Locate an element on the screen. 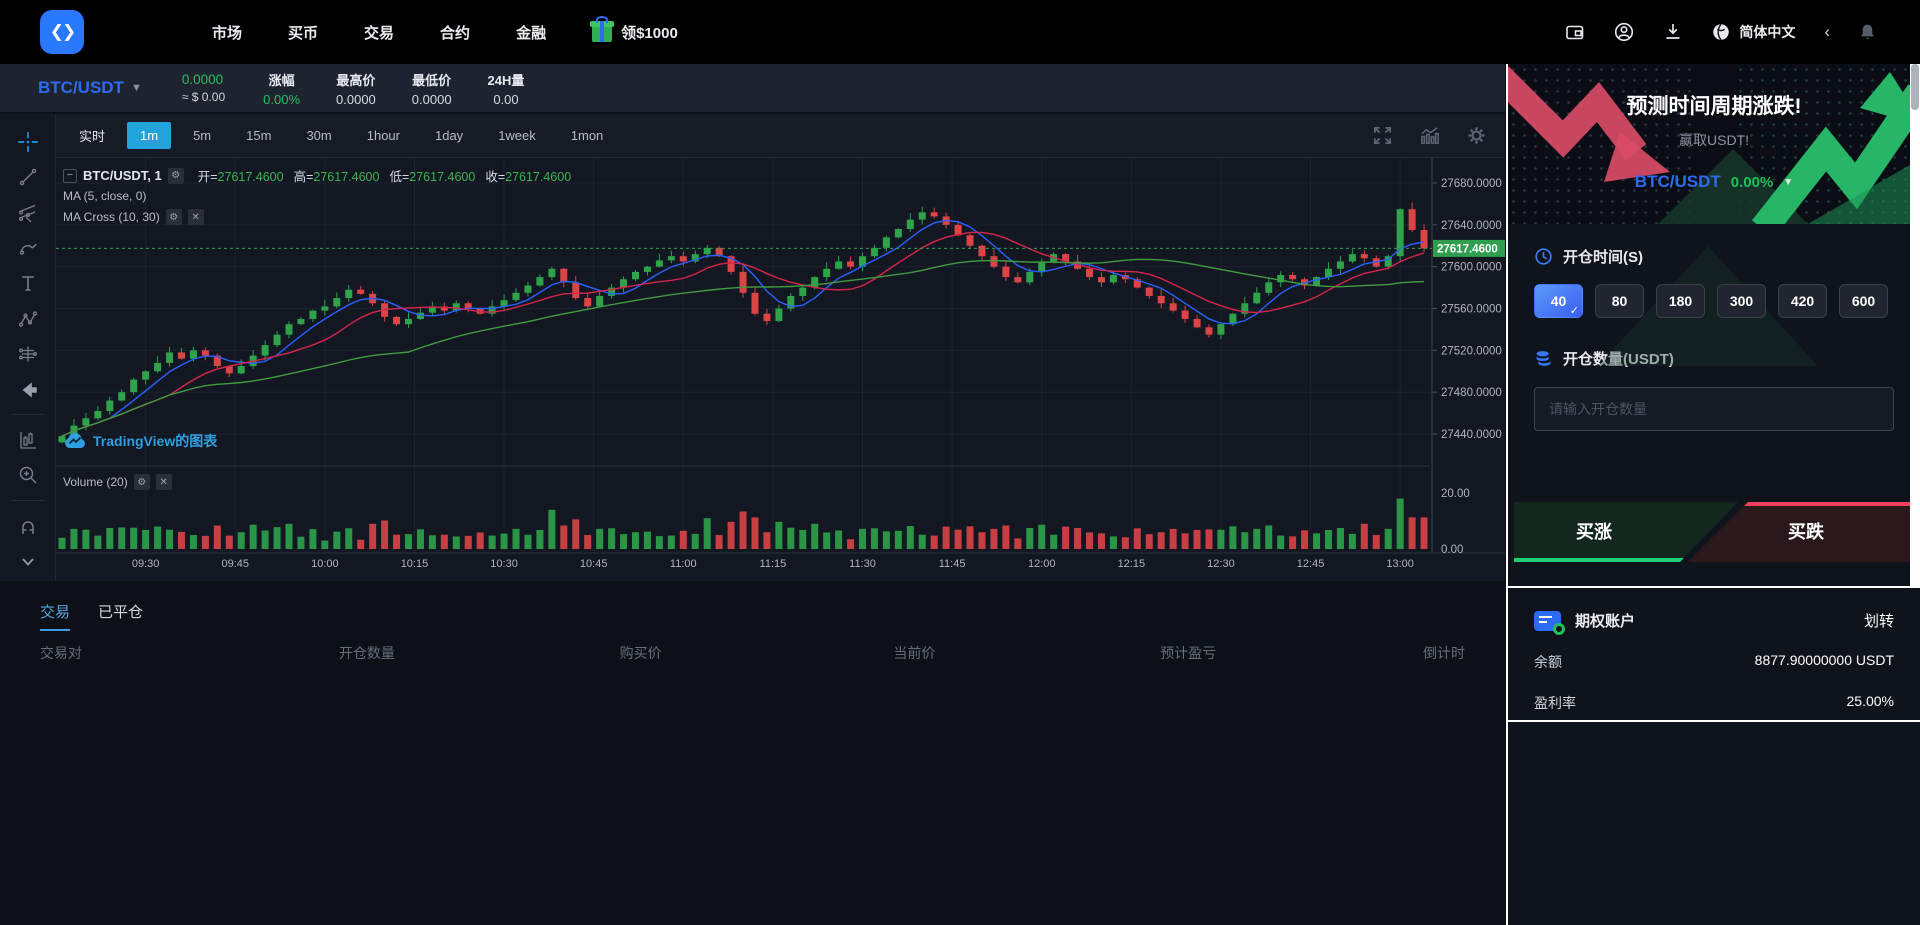 This screenshot has width=1920, height=925. tab-交易: 交易 is located at coordinates (55, 616).